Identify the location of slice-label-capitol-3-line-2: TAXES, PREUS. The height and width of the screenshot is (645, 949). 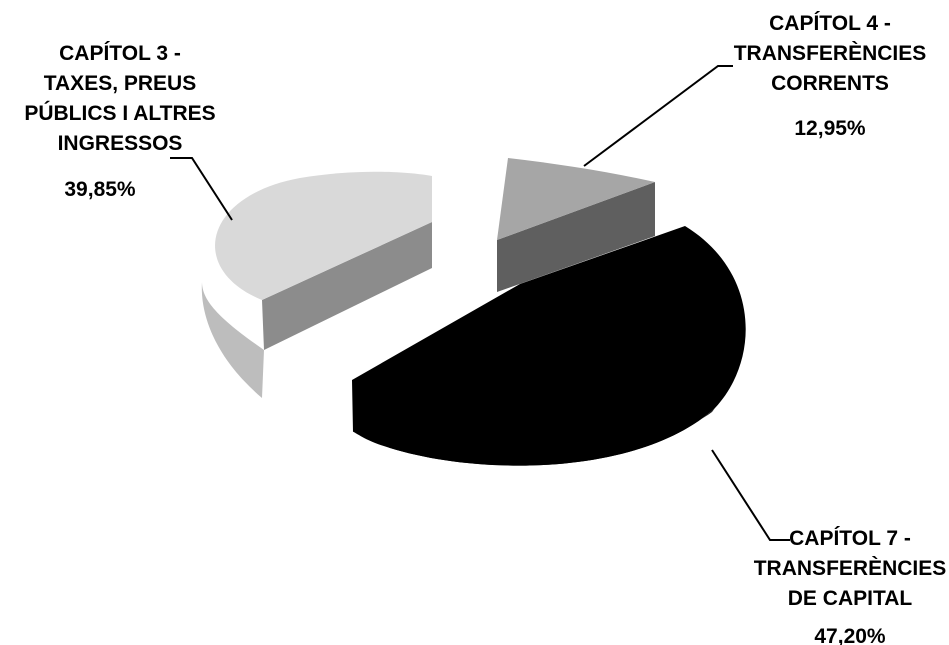
(120, 83).